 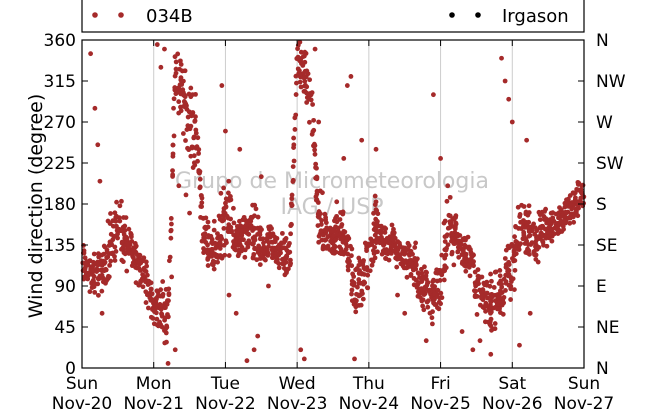 What do you see at coordinates (512, 384) in the screenshot?
I see `x-tick-label-day: Sat` at bounding box center [512, 384].